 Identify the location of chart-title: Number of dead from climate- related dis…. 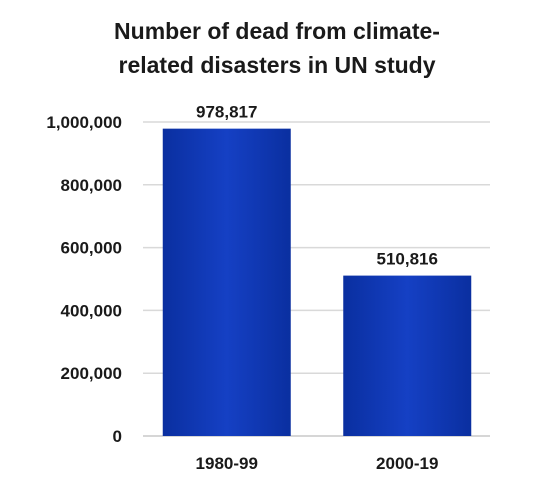
(275, 48).